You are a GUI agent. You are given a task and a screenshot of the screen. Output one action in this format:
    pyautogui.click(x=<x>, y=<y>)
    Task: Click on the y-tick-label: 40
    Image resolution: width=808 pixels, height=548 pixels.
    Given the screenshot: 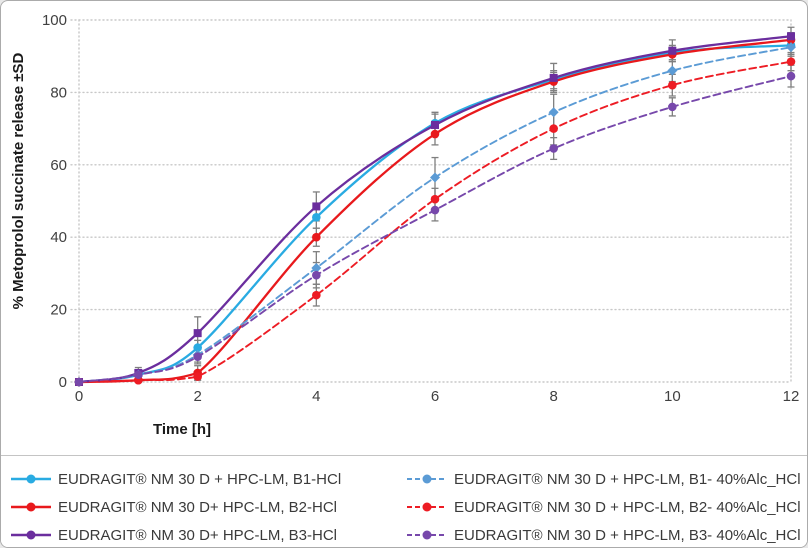 What is the action you would take?
    pyautogui.click(x=58, y=237)
    